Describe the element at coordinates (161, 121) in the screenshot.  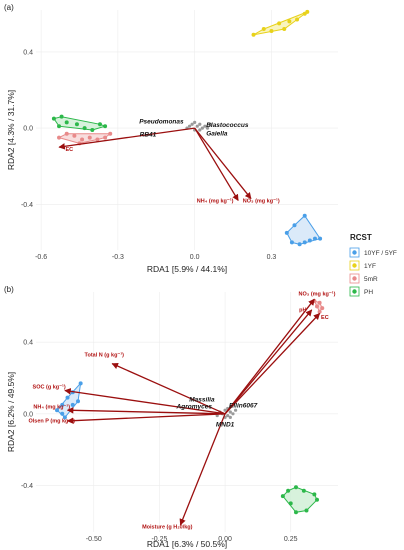
I see `taxon-label: Pseudomonas` at that location.